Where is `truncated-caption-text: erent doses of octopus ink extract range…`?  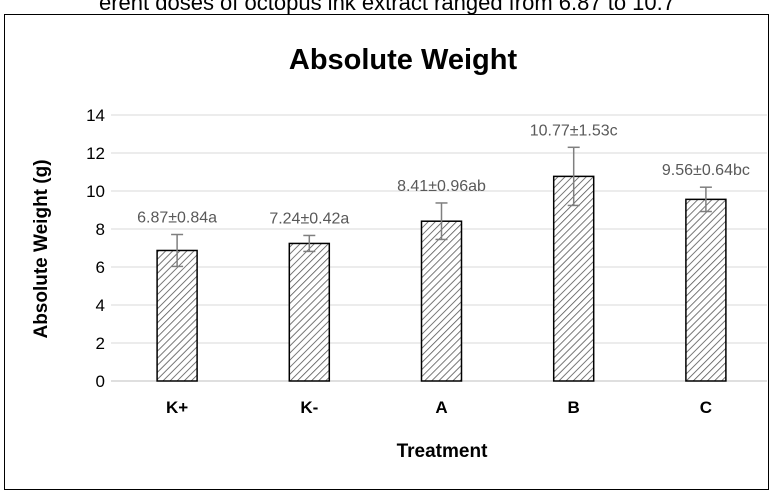 truncated-caption-text: erent doses of octopus ink extract range… is located at coordinates (386, 7).